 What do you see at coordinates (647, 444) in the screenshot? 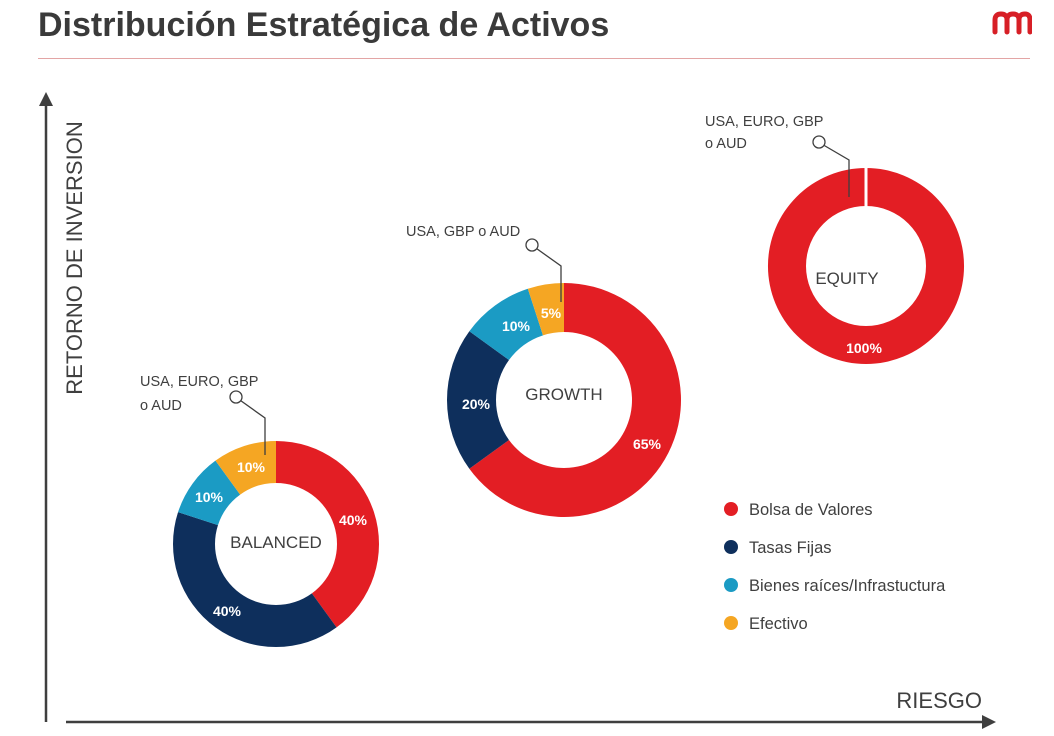
I see `slice-label: 65%` at bounding box center [647, 444].